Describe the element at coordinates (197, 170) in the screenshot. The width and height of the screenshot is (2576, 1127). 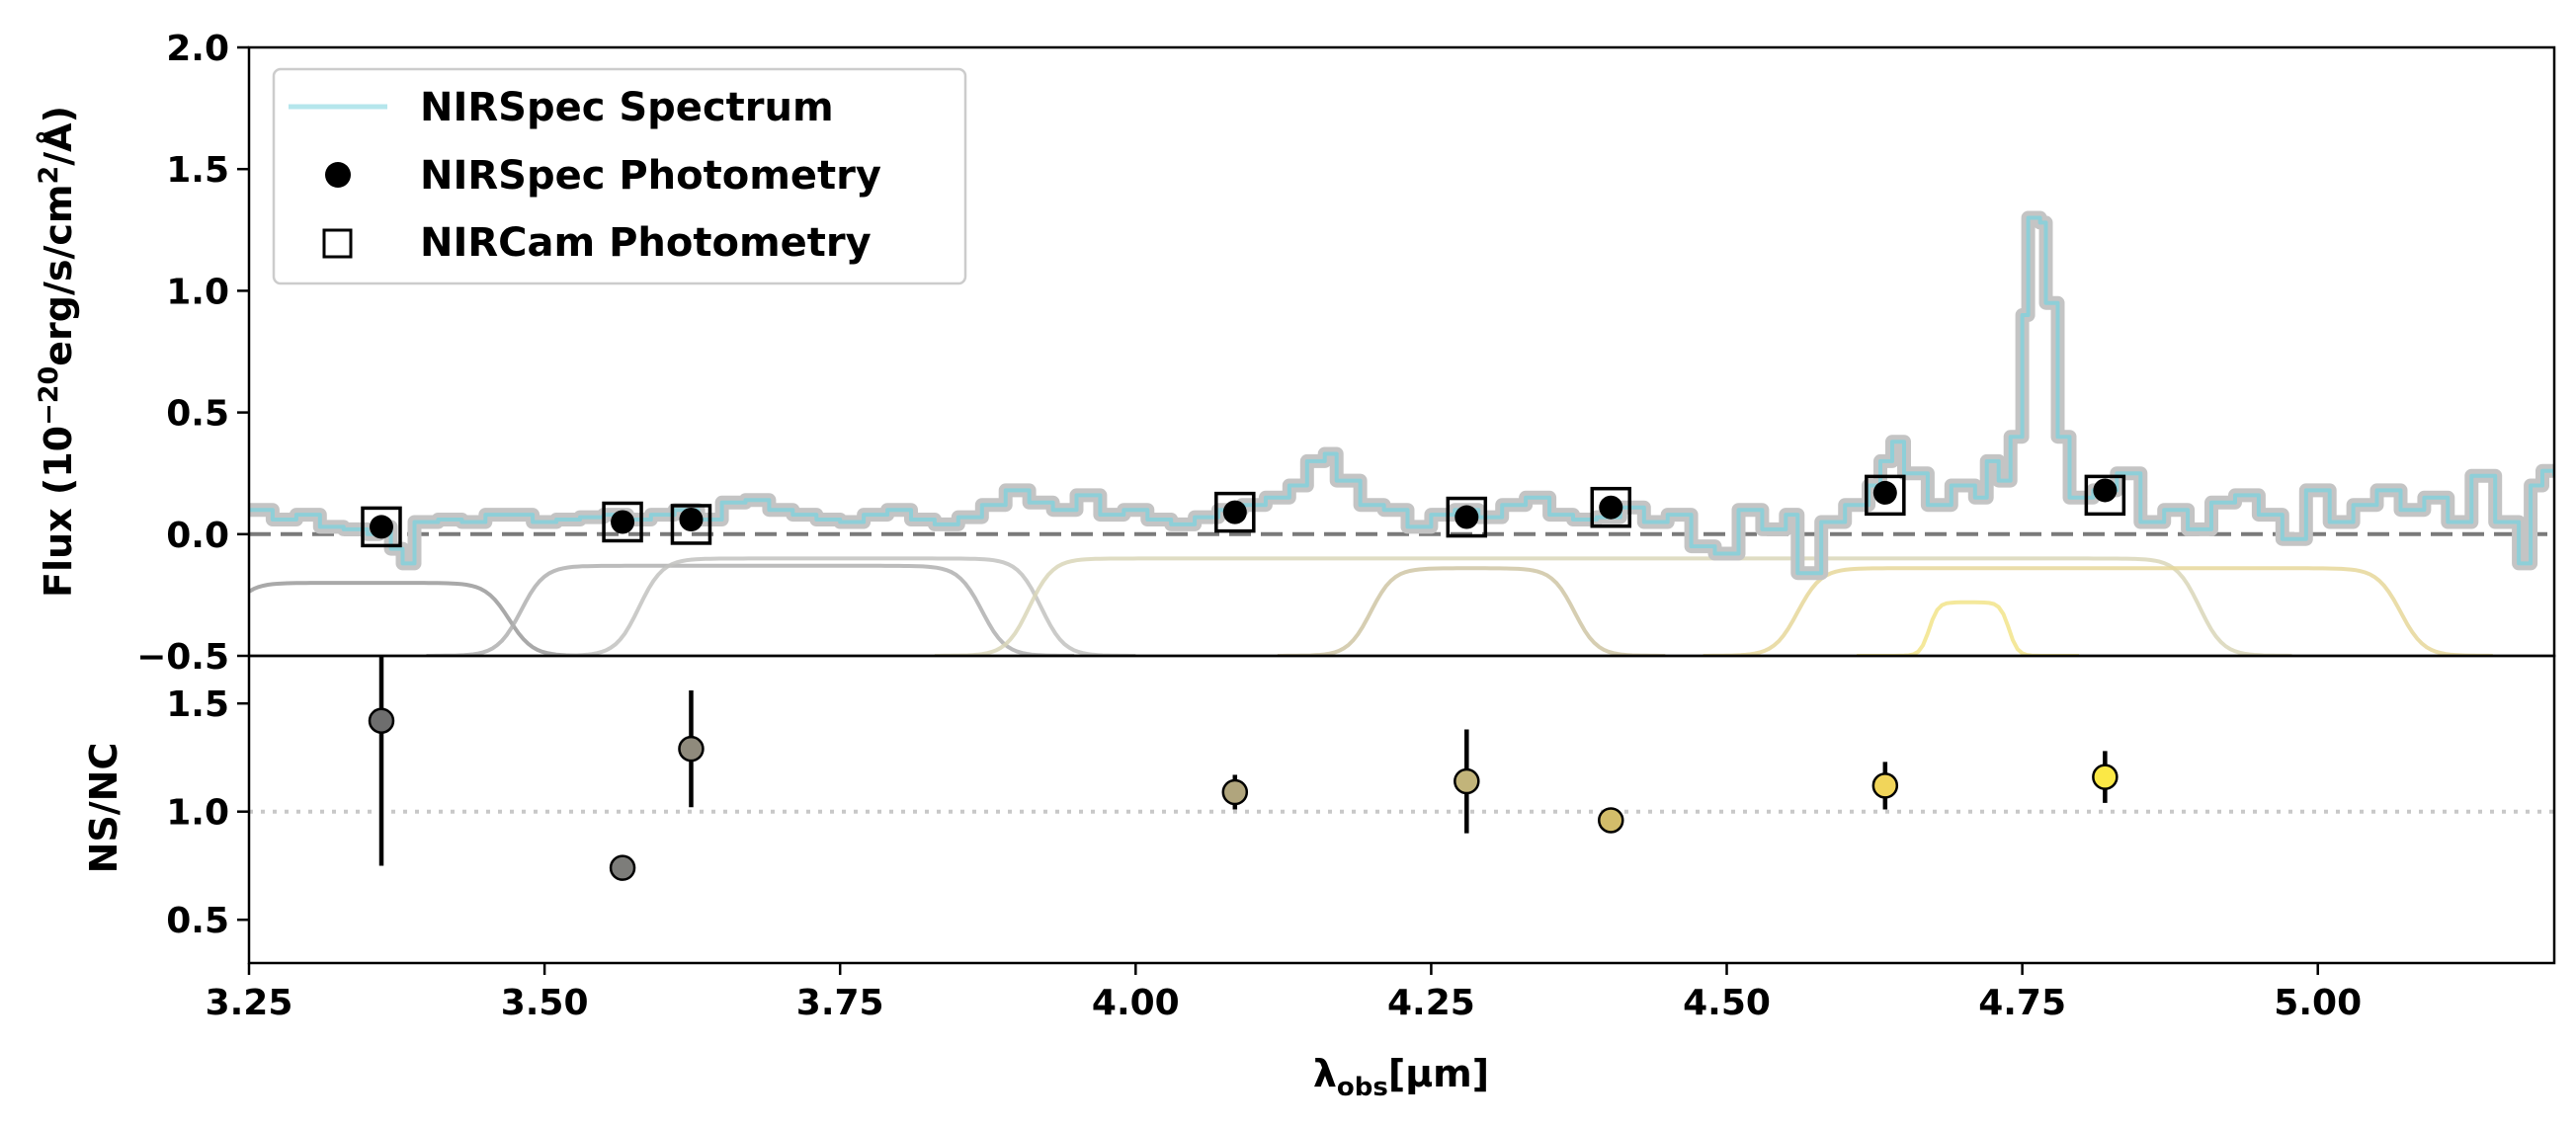
I see `top-ytick-label: 1.5` at that location.